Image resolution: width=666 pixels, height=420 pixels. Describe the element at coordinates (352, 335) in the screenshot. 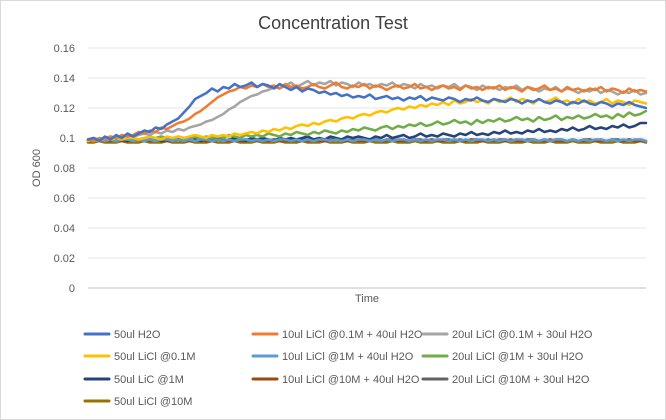

I see `legend-label: 10ul LiCl @0.1M + 40ul H2O` at that location.